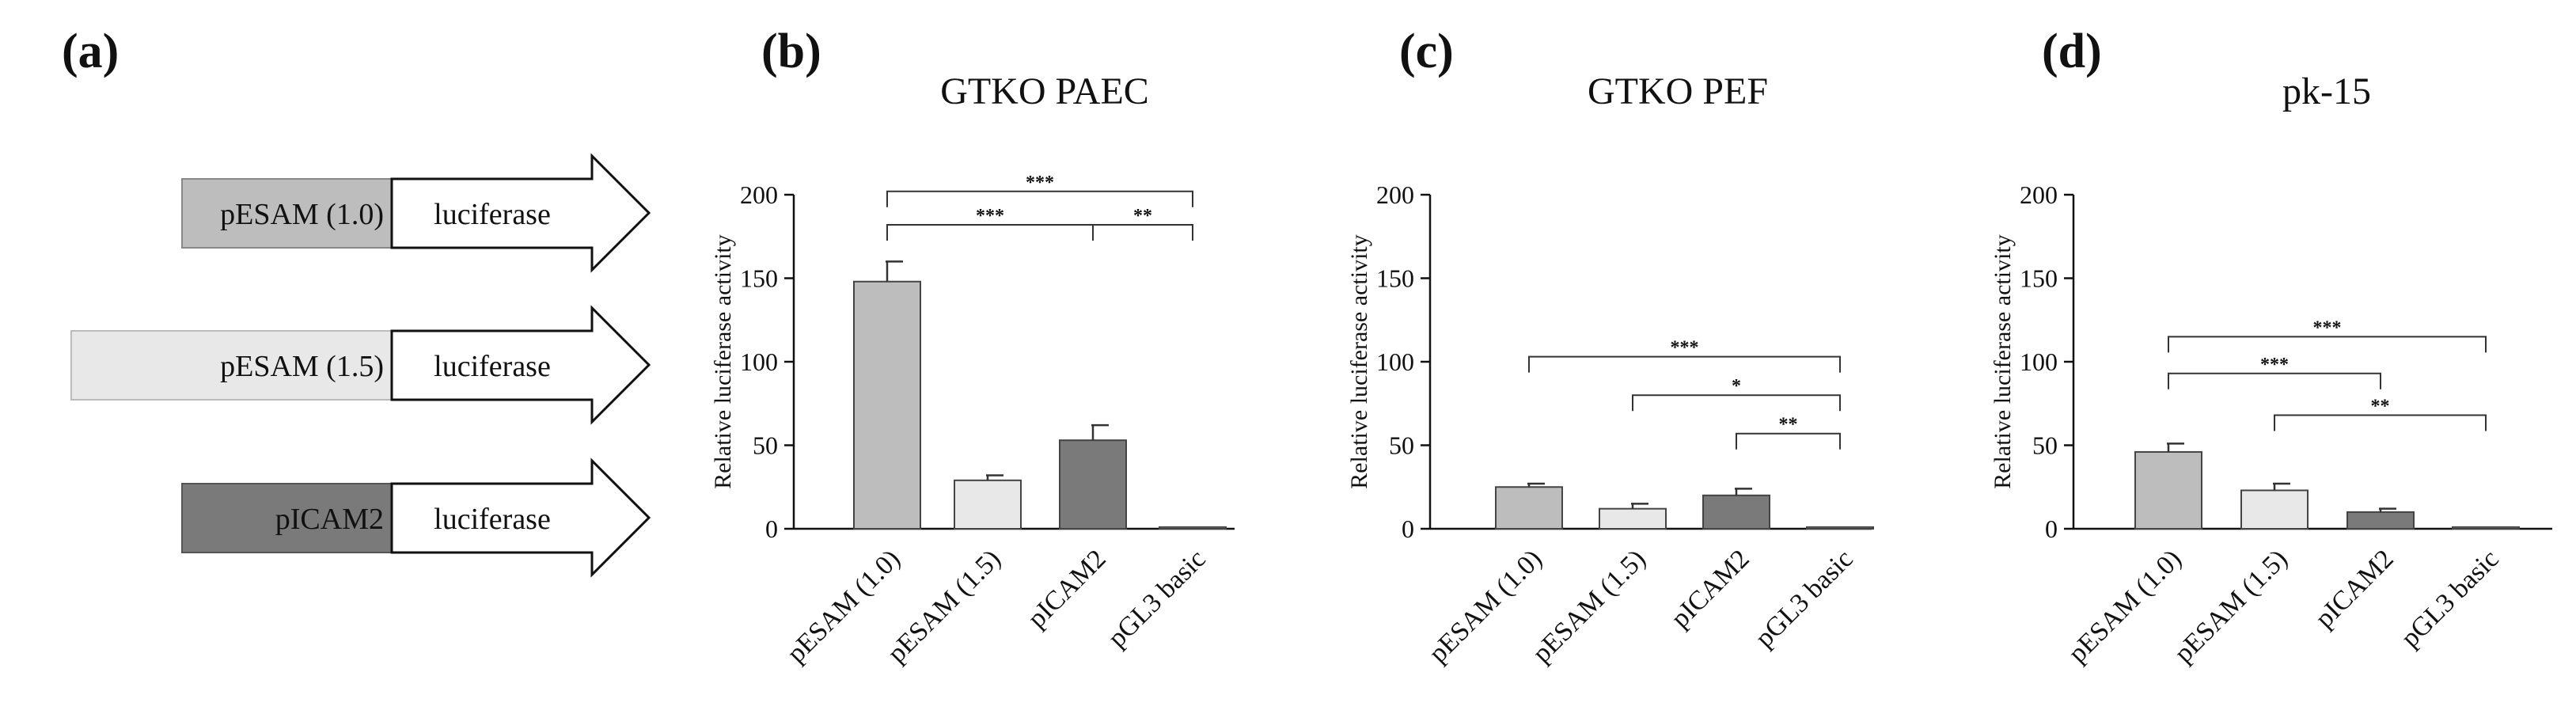 The height and width of the screenshot is (714, 2576). I want to click on panel-c-letter: (c), so click(1426, 51).